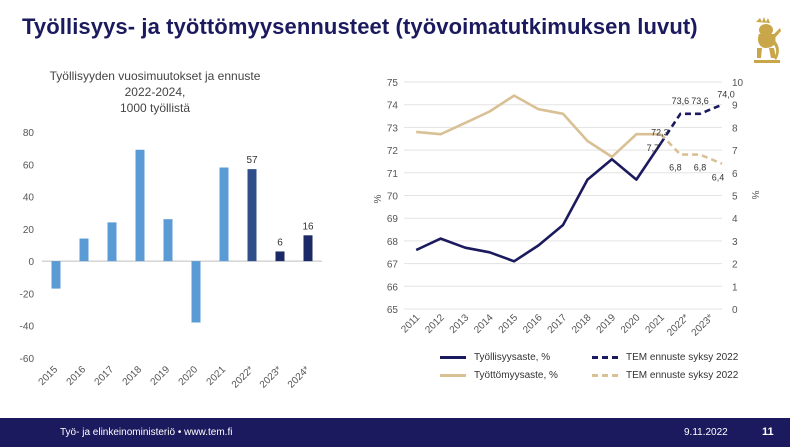 The width and height of the screenshot is (790, 447). What do you see at coordinates (735, 287) in the screenshot?
I see `line-y-right-tick-label: 1` at bounding box center [735, 287].